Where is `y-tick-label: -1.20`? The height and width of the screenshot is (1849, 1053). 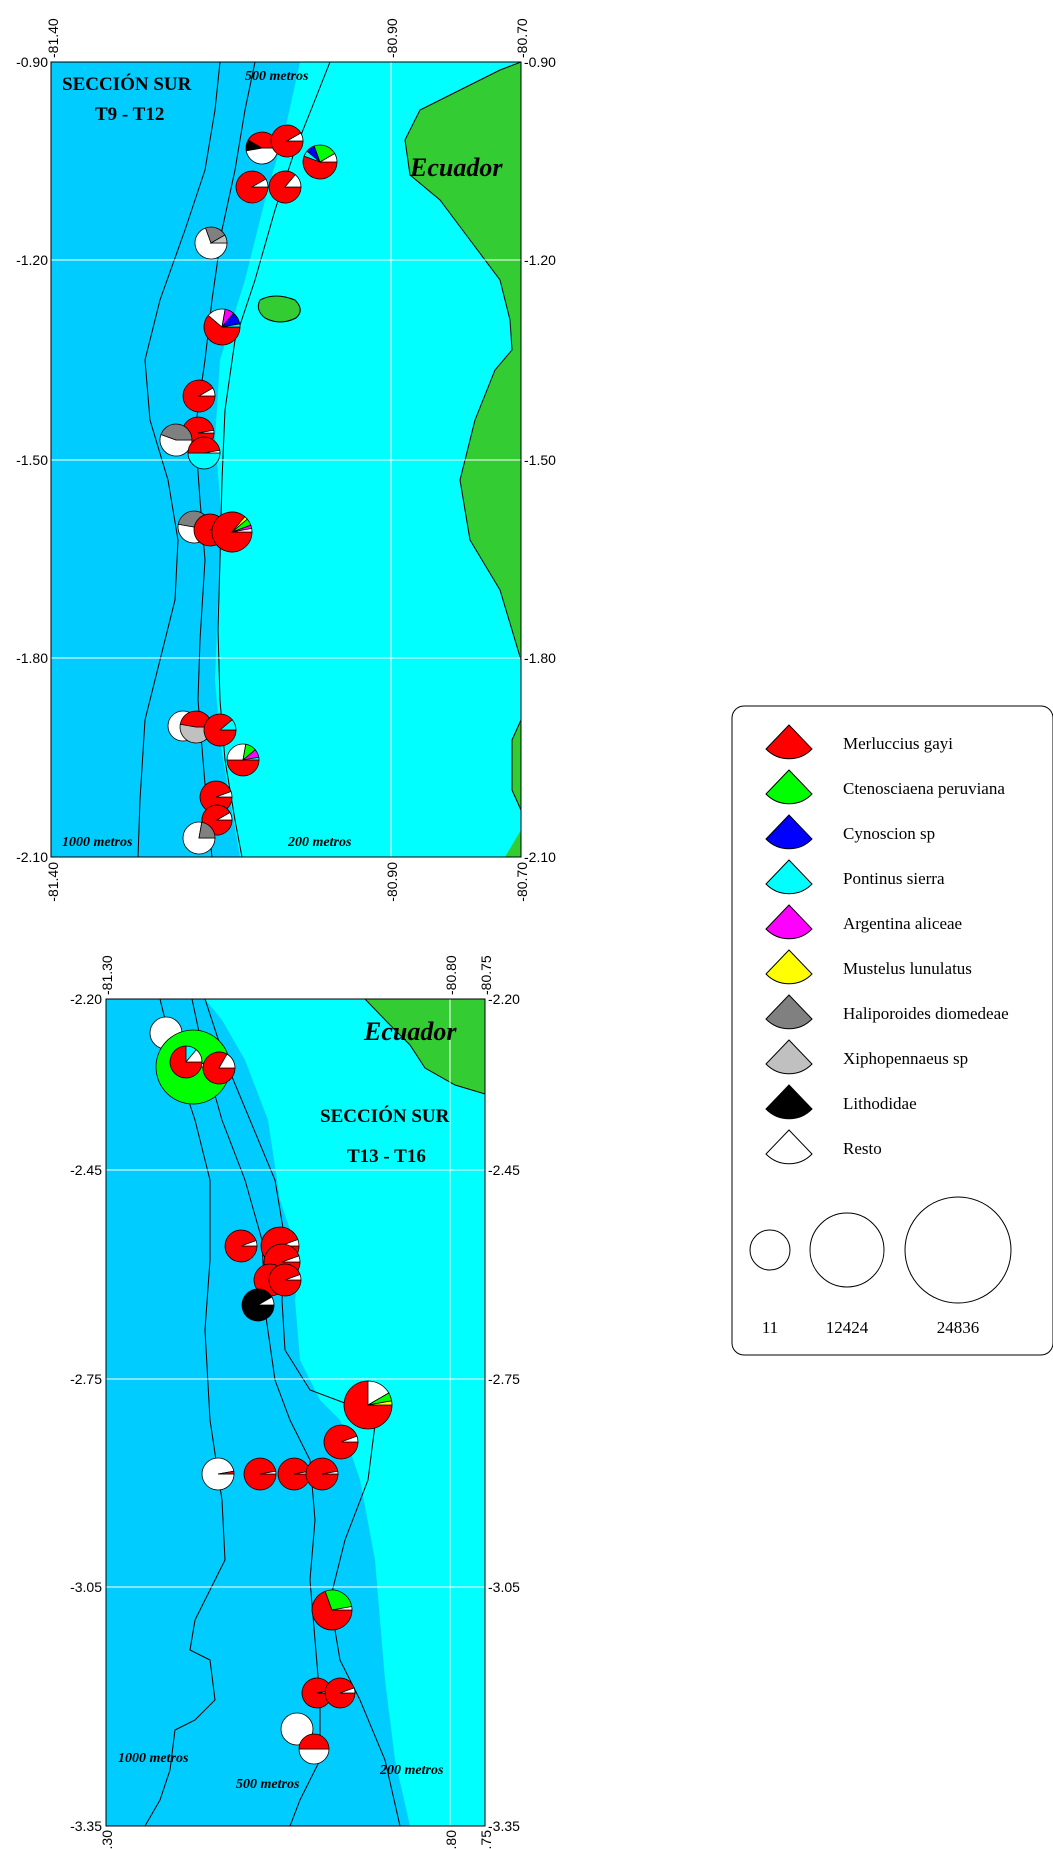
y-tick-label: -1.20 is located at coordinates (540, 260).